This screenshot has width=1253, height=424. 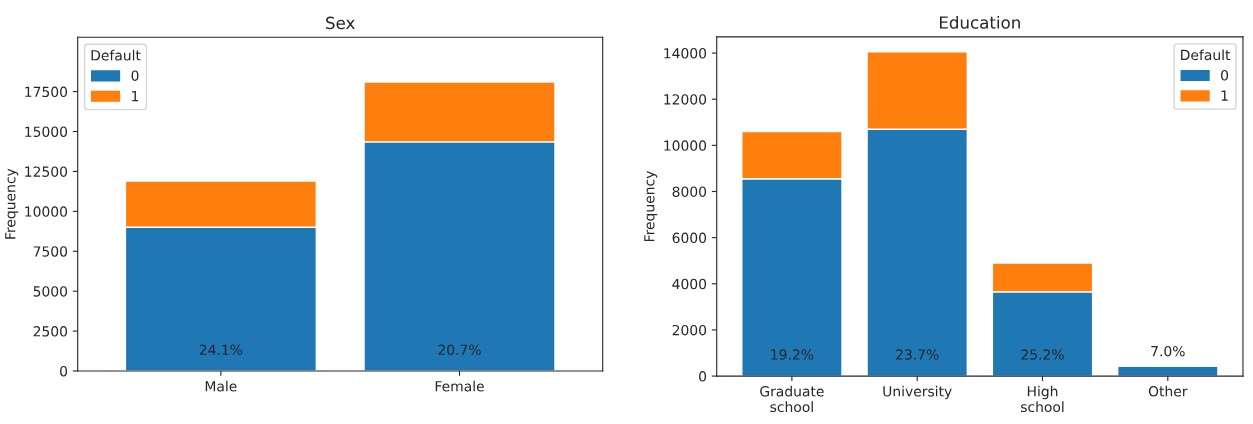 I want to click on y-tick-label: 12000, so click(x=685, y=99).